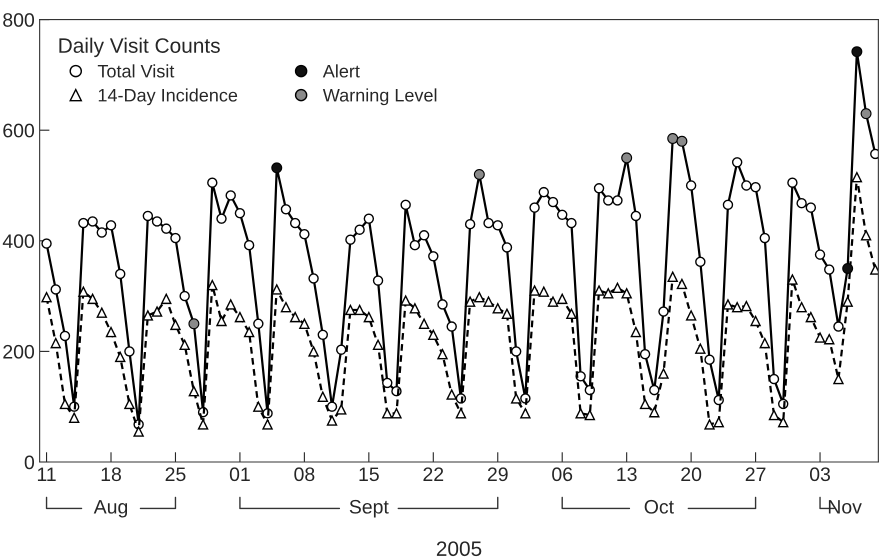  I want to click on legend-label: Alert, so click(341, 71).